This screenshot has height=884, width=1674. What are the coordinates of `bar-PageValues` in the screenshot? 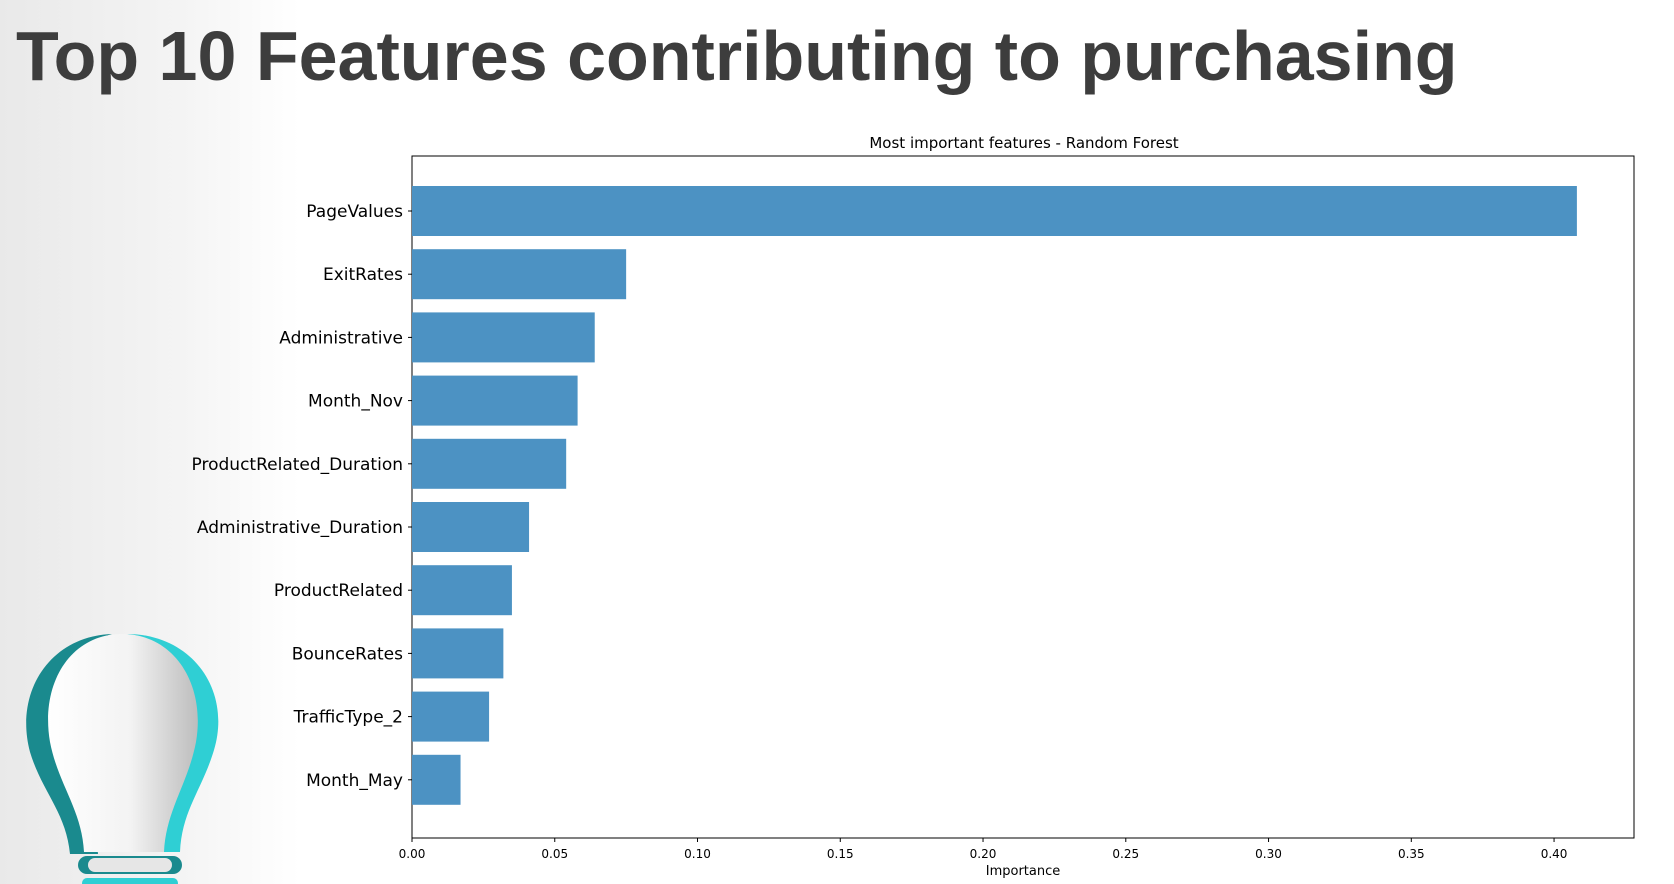 It's located at (994, 211).